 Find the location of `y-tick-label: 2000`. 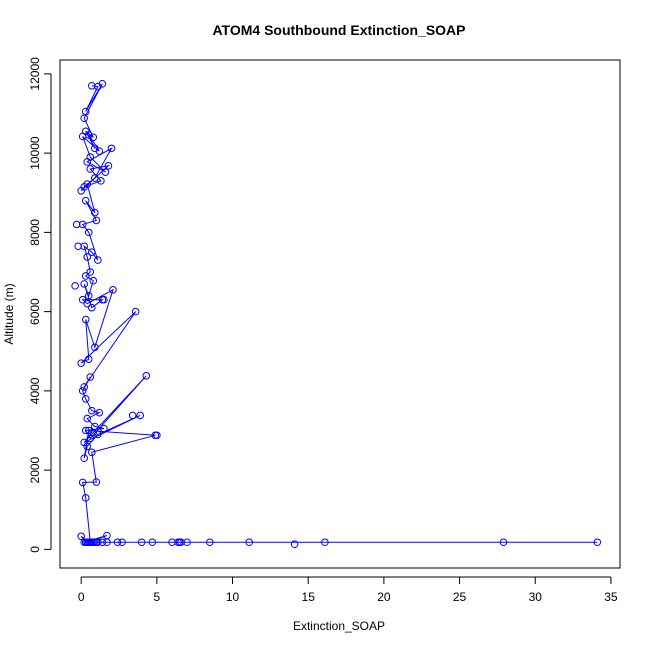

y-tick-label: 2000 is located at coordinates (35, 469).